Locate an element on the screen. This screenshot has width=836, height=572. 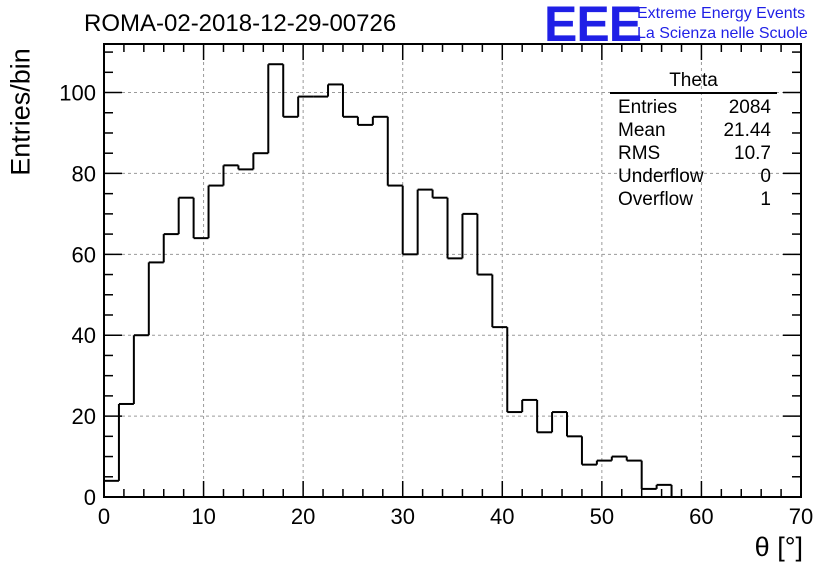
y-axis-label: Entries/bin is located at coordinates (20, 112).